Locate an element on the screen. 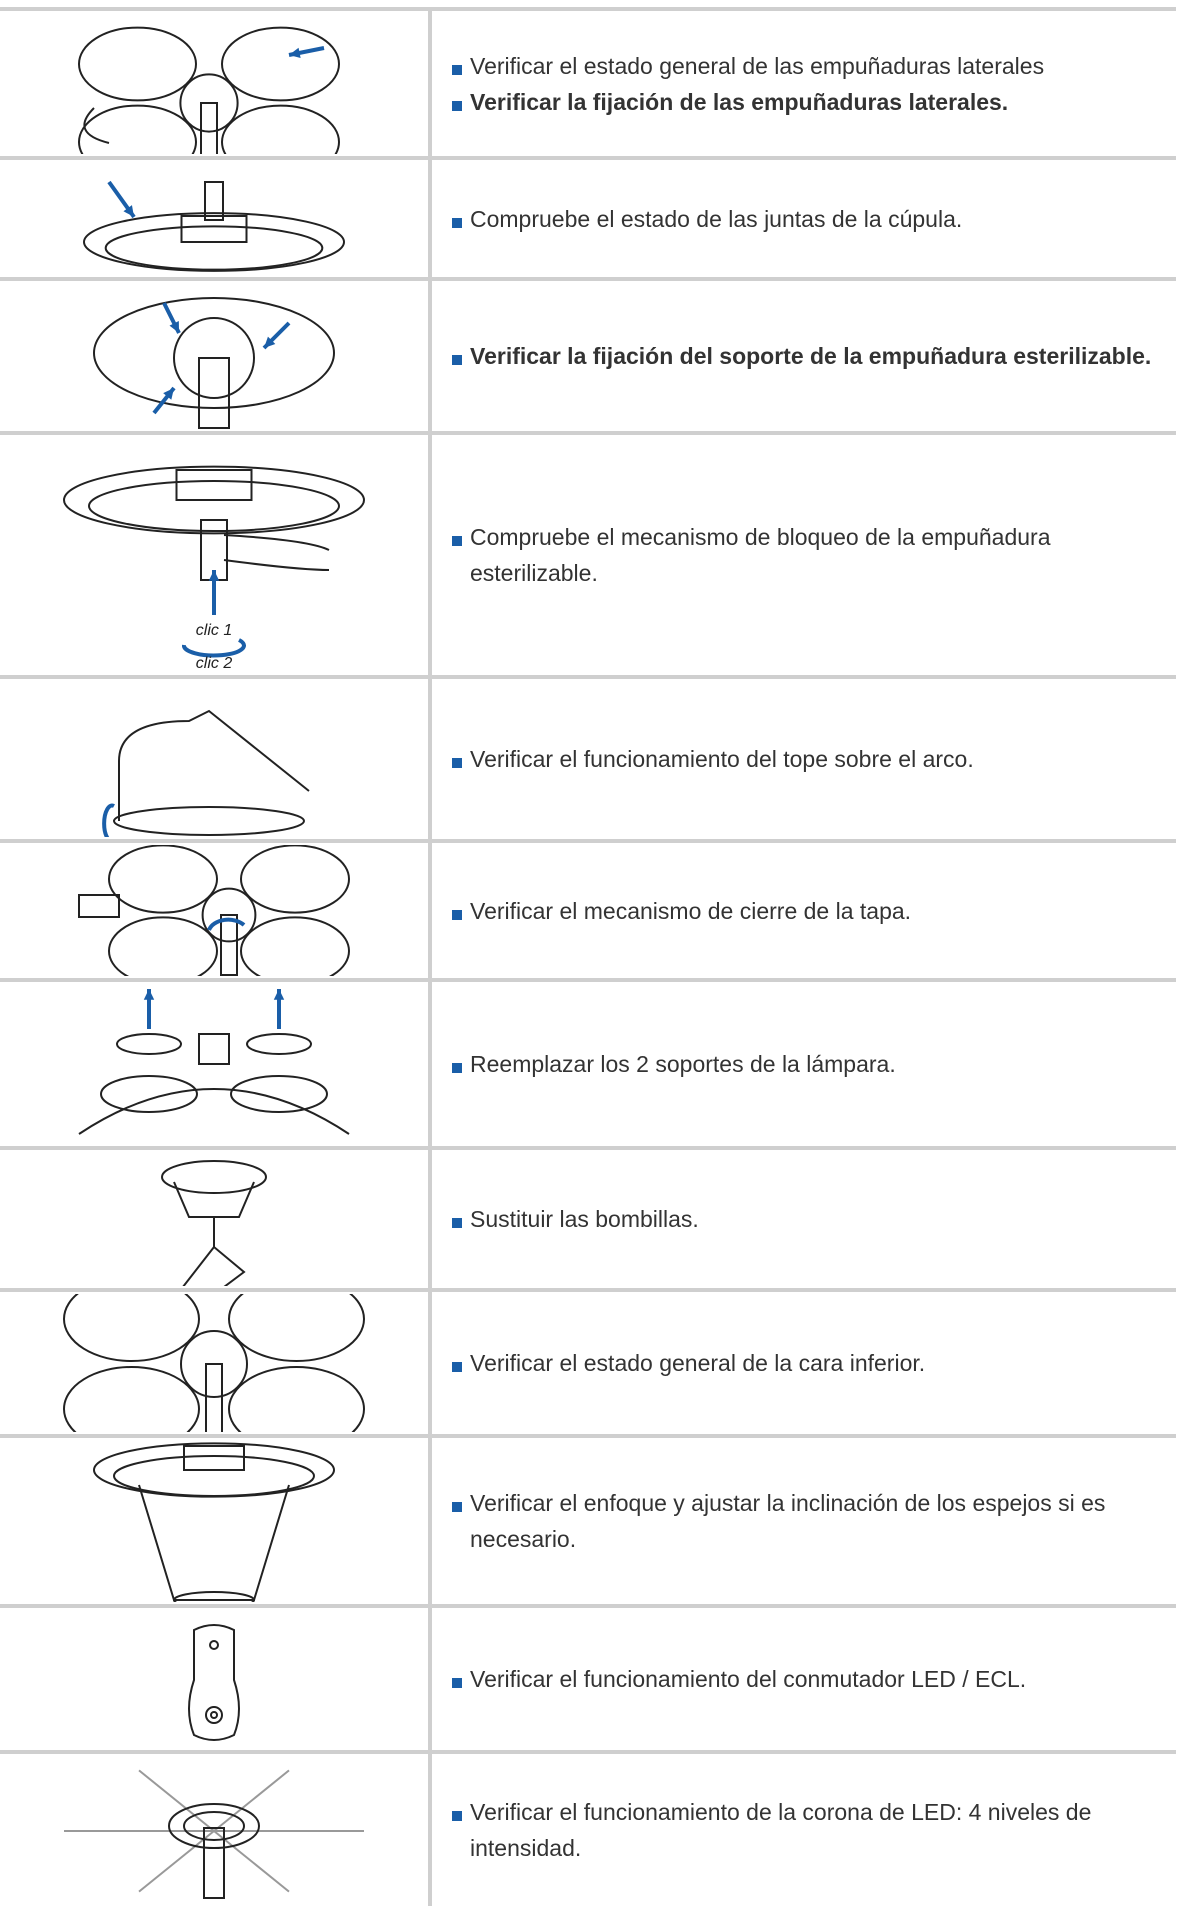 Image resolution: width=1185 pixels, height=1908 pixels. text-cell: Reemplazar los 2 soportes de la lámpara. is located at coordinates (809, 1064).